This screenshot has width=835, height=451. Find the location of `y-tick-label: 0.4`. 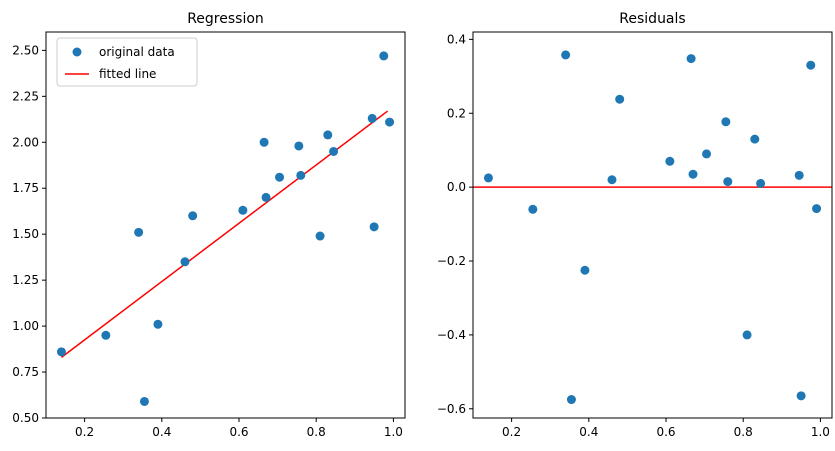

y-tick-label: 0.4 is located at coordinates (456, 39).